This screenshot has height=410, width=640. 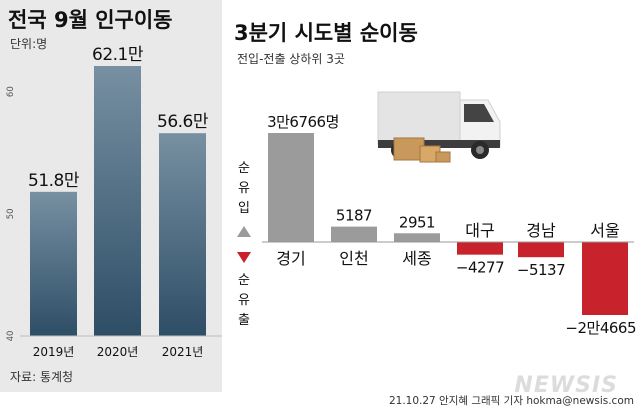 I want to click on y-tick-label: 50, so click(x=11, y=213).